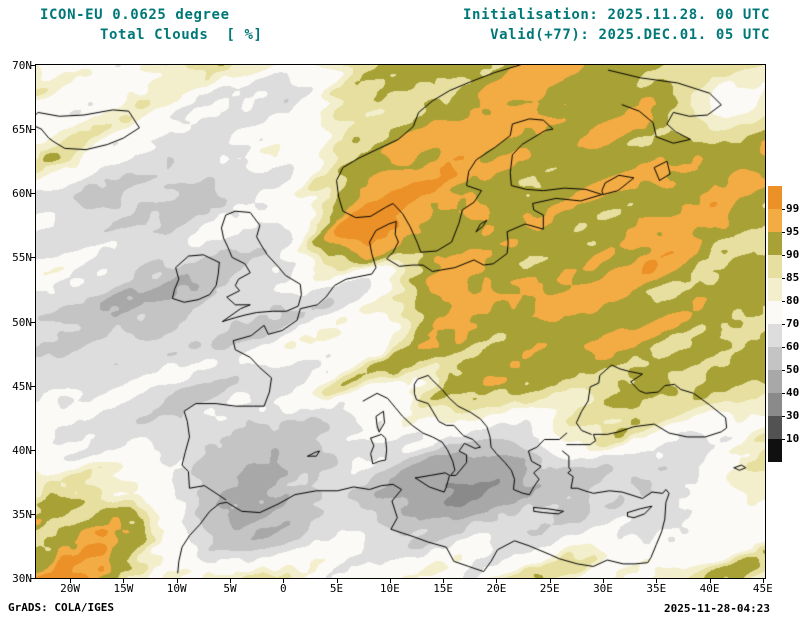 The height and width of the screenshot is (618, 800). Describe the element at coordinates (793, 346) in the screenshot. I see `colorbar-label: 60` at that location.